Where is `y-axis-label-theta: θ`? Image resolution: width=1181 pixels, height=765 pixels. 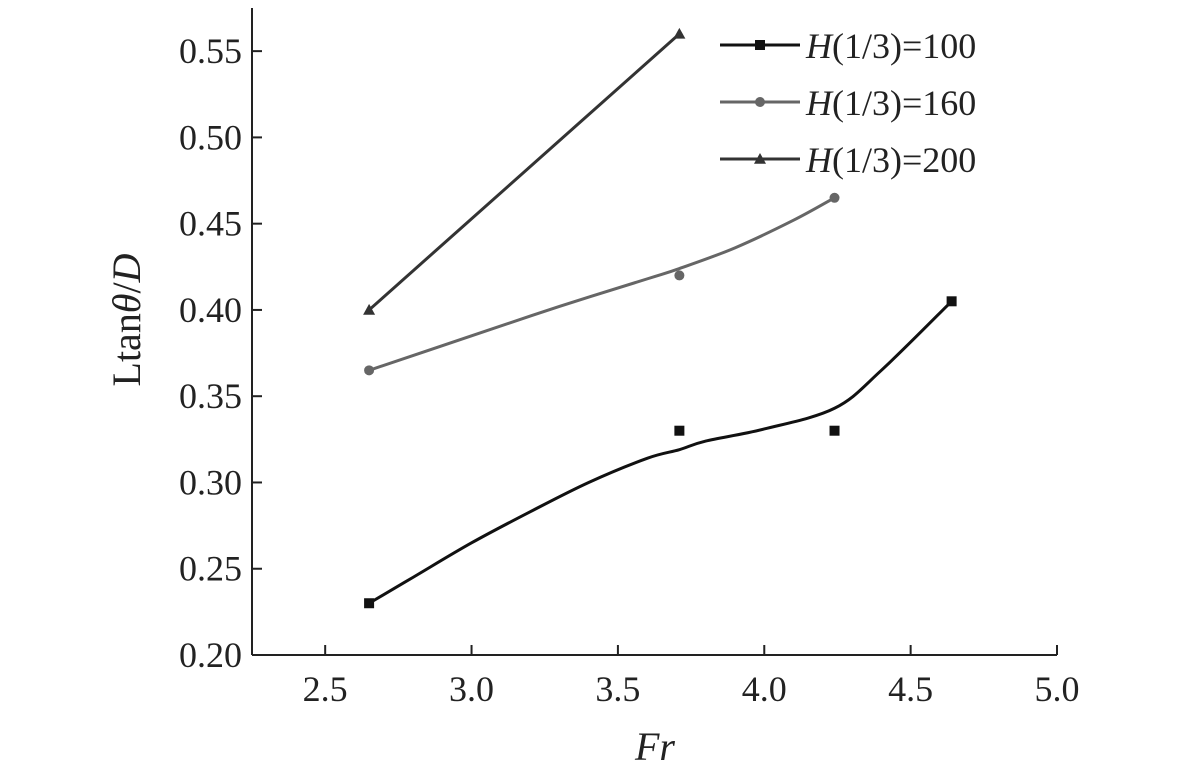
y-axis-label-theta: θ is located at coordinates (126, 304).